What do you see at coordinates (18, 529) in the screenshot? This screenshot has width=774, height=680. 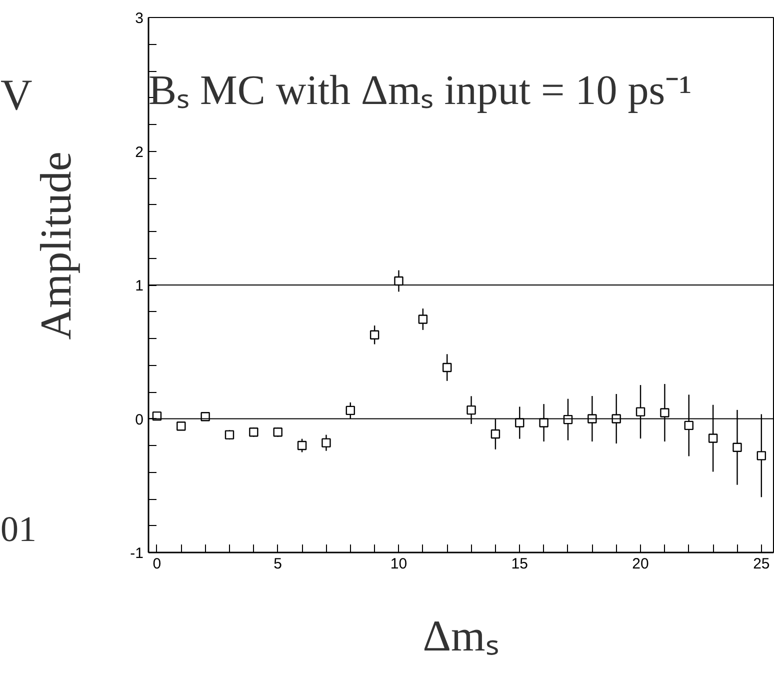 I see `text: 01` at bounding box center [18, 529].